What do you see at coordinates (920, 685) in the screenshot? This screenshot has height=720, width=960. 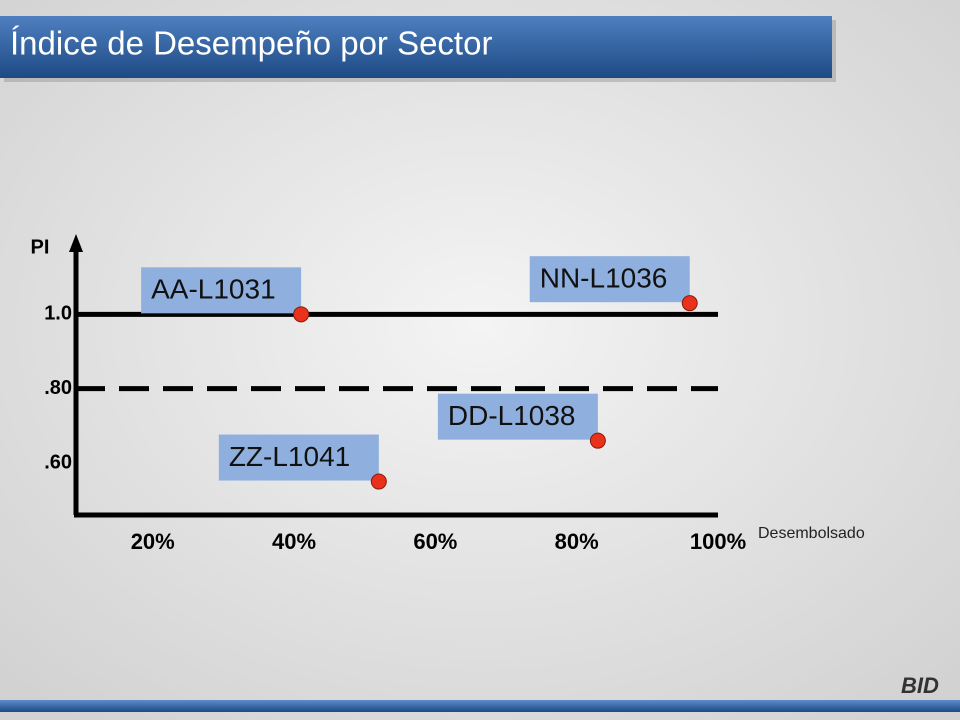 I see `logo: BID` at bounding box center [920, 685].